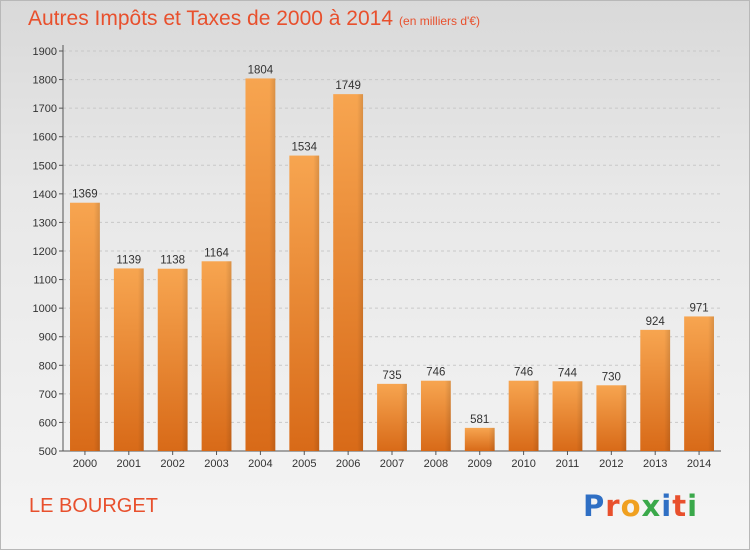 The height and width of the screenshot is (550, 750). Describe the element at coordinates (45, 223) in the screenshot. I see `y-tick-label: 1300` at that location.